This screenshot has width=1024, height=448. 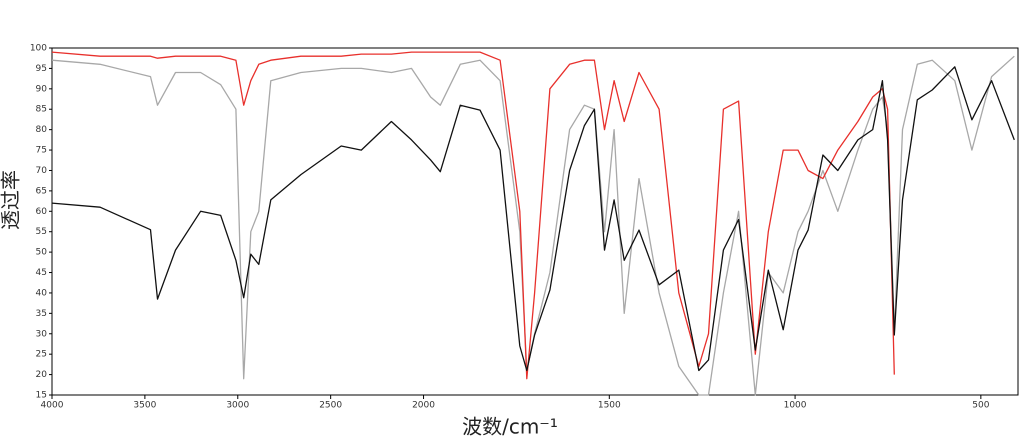 What do you see at coordinates (42, 212) in the screenshot?
I see `y-tick-label: 60` at bounding box center [42, 212].